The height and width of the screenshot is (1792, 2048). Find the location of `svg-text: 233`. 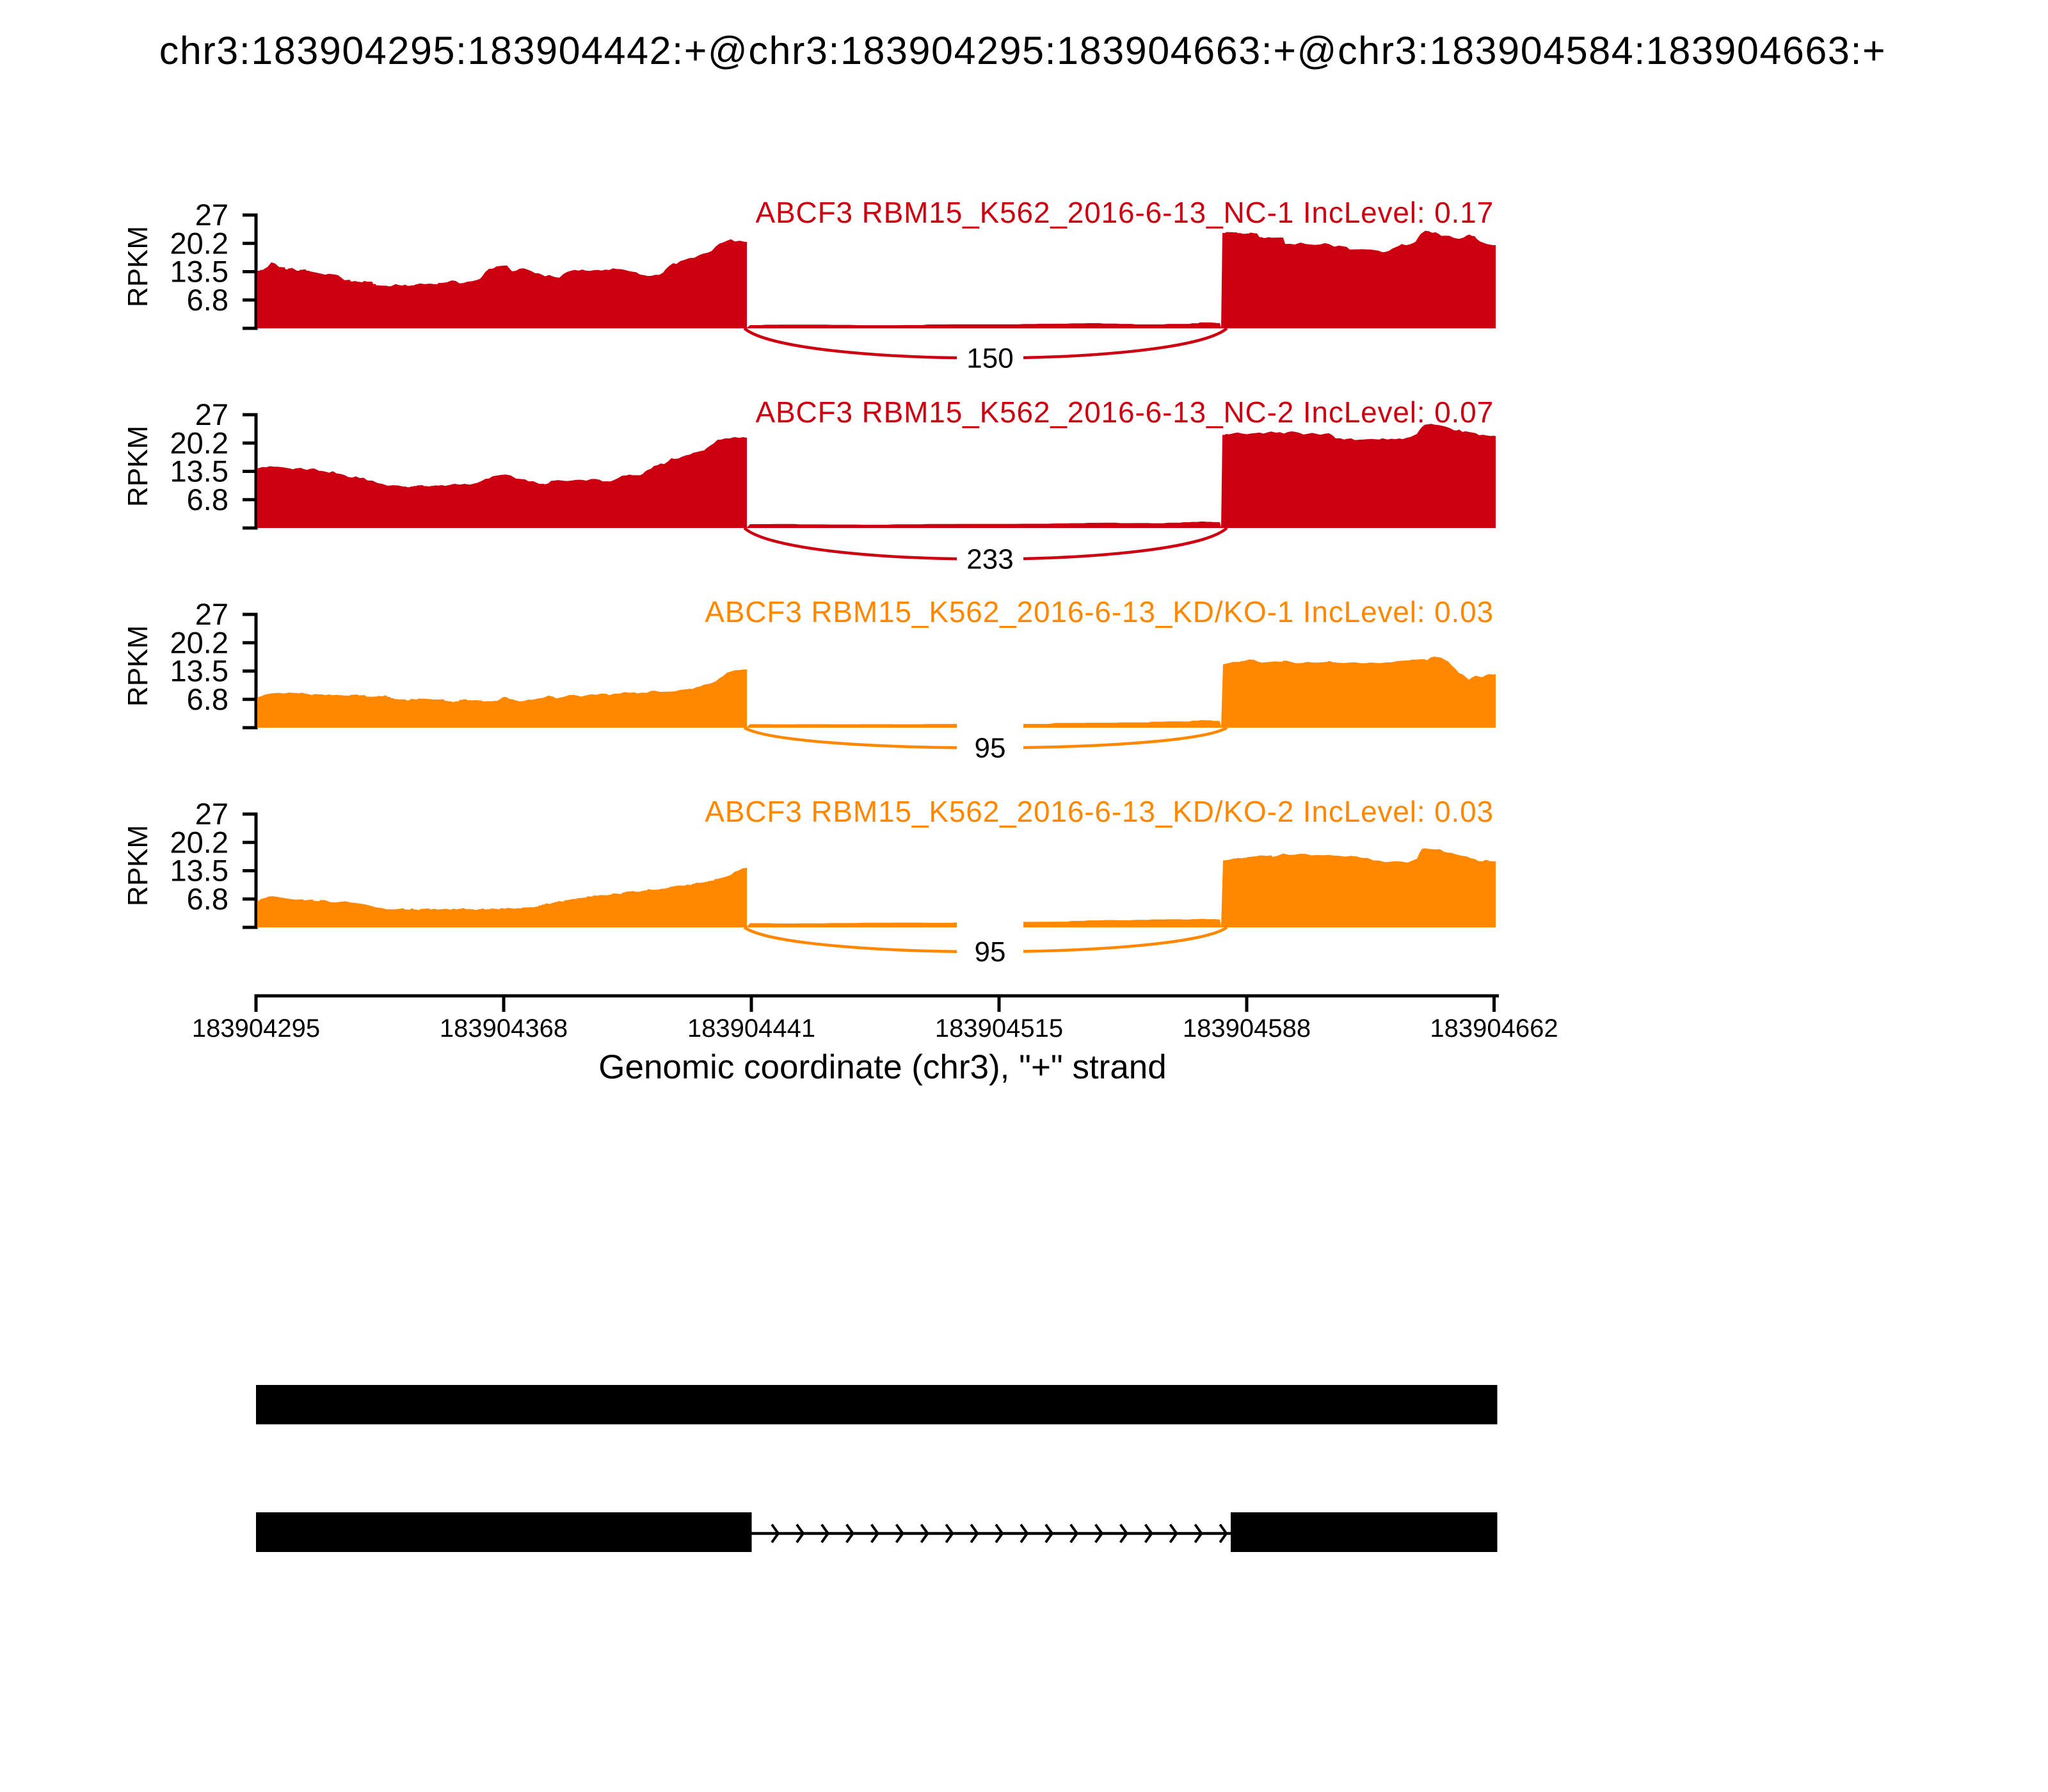

svg-text: 233 is located at coordinates (989, 559).